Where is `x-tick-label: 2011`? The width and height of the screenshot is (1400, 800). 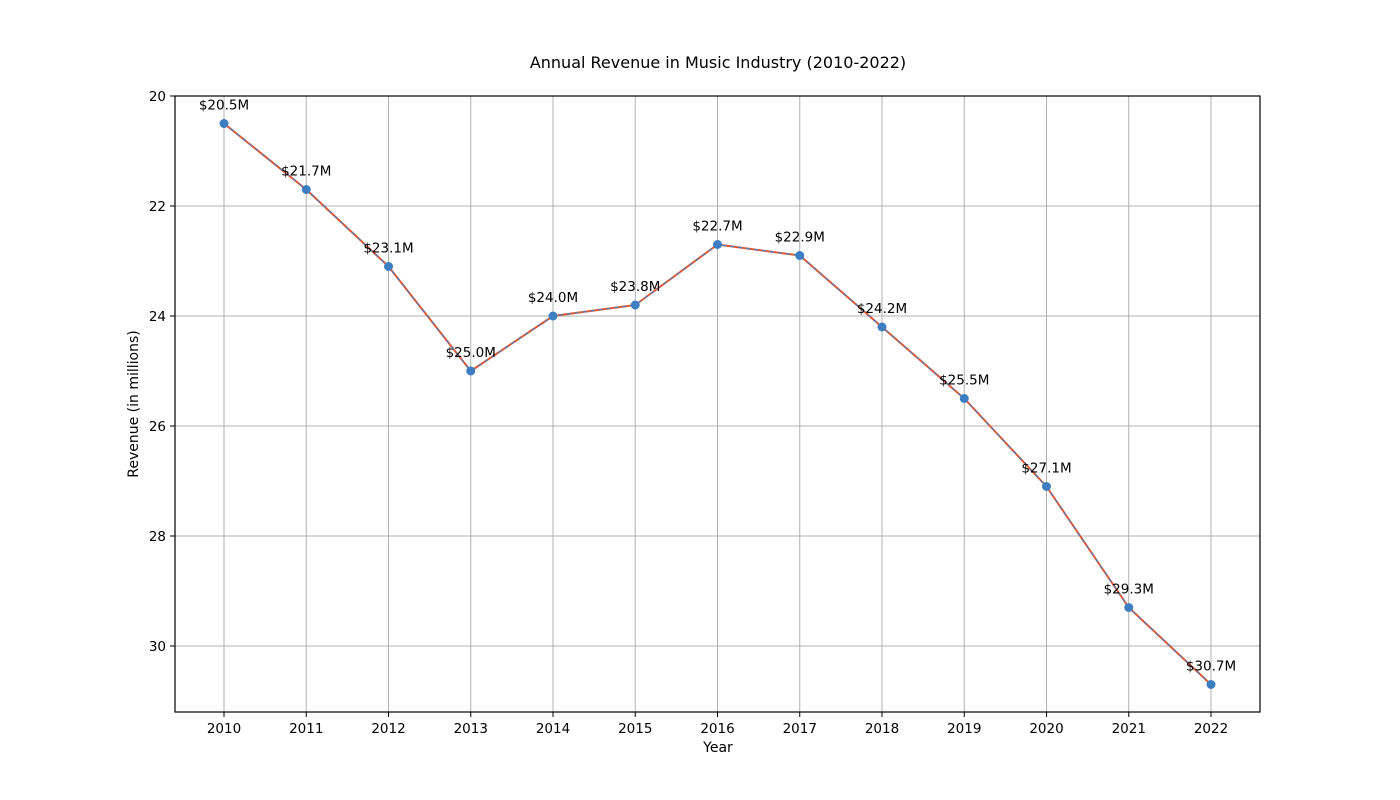 x-tick-label: 2011 is located at coordinates (306, 729).